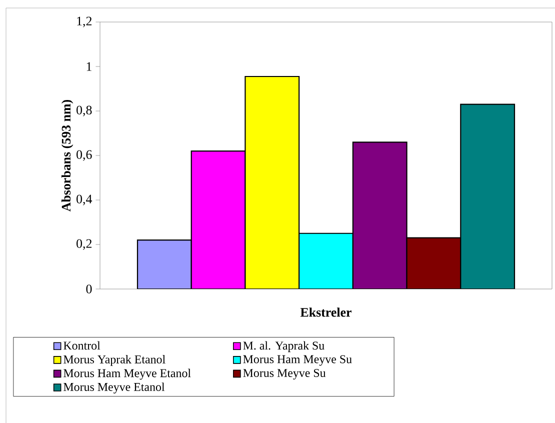  I want to click on x-axis-title: Ekstreler, so click(326, 312).